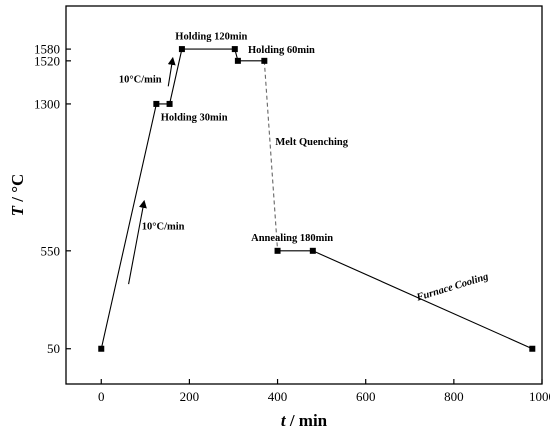 The image size is (550, 437). I want to click on melt-quench-dashed-line, so click(271, 155).